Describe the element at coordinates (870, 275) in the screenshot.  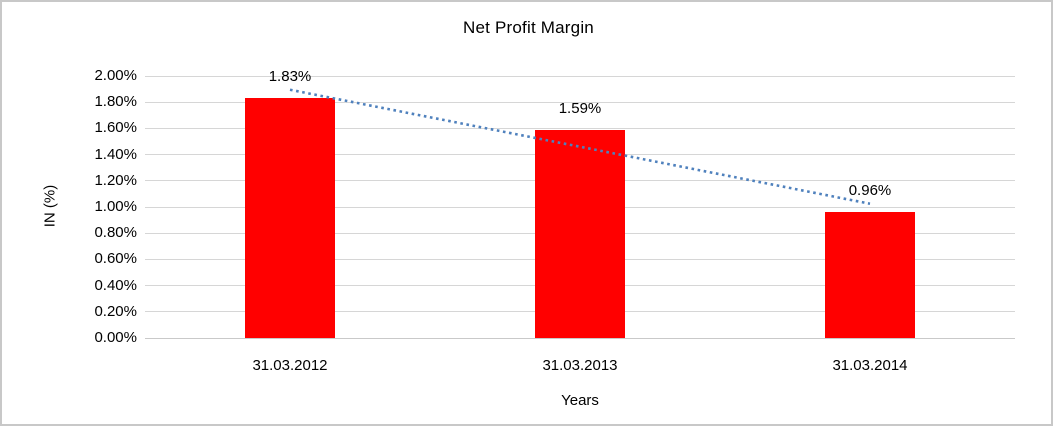
I see `bar-31.03.2014` at that location.